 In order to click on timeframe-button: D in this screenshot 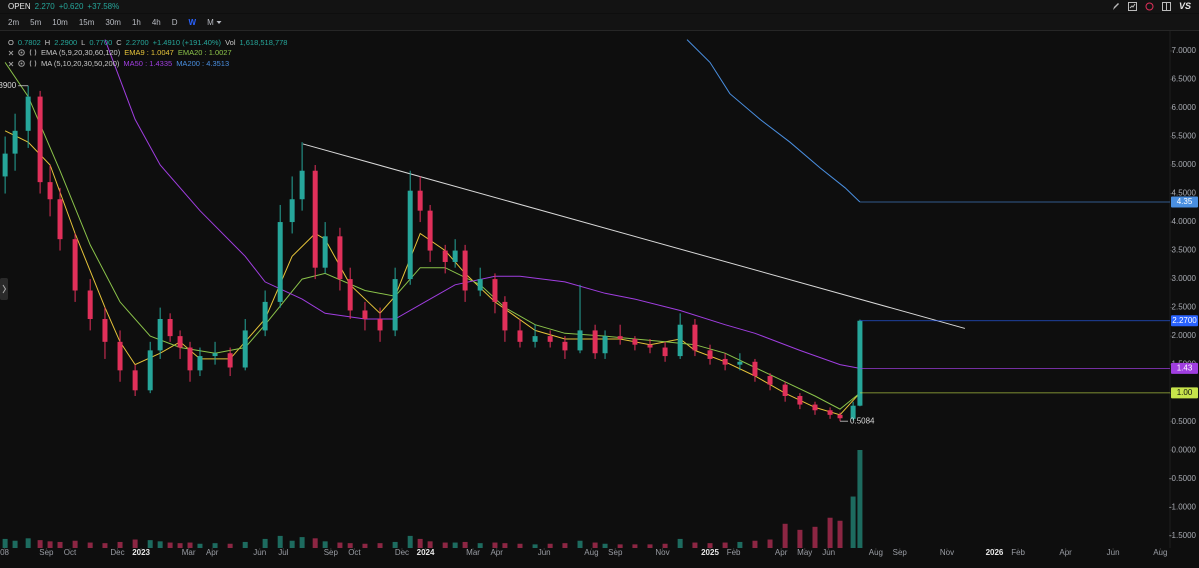, I will do `click(174, 22)`.